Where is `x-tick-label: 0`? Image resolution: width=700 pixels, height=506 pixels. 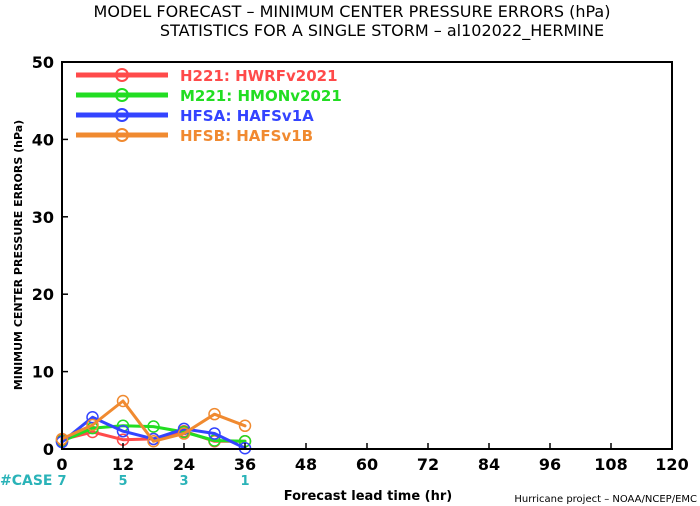
x-tick-label: 0 is located at coordinates (61, 464).